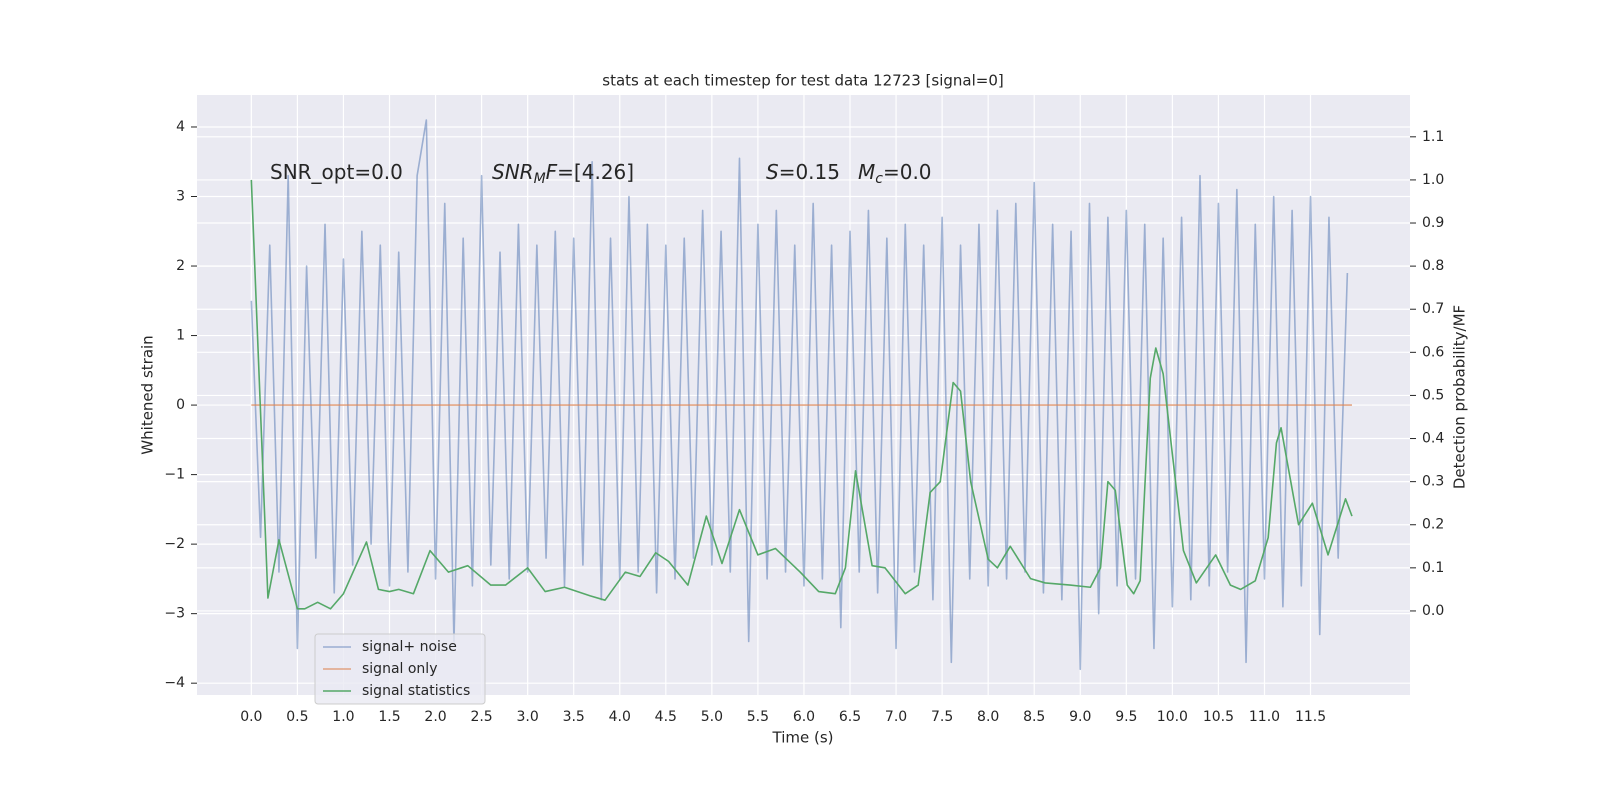  Describe the element at coordinates (1218, 717) in the screenshot. I see `x-tick-label: 10.5` at that location.